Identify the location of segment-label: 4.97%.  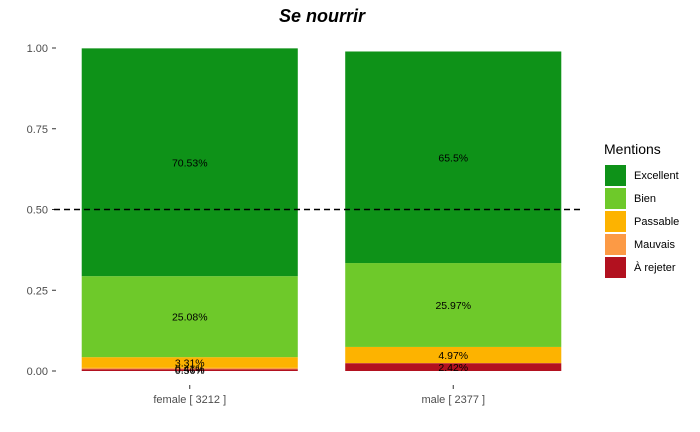
(453, 356).